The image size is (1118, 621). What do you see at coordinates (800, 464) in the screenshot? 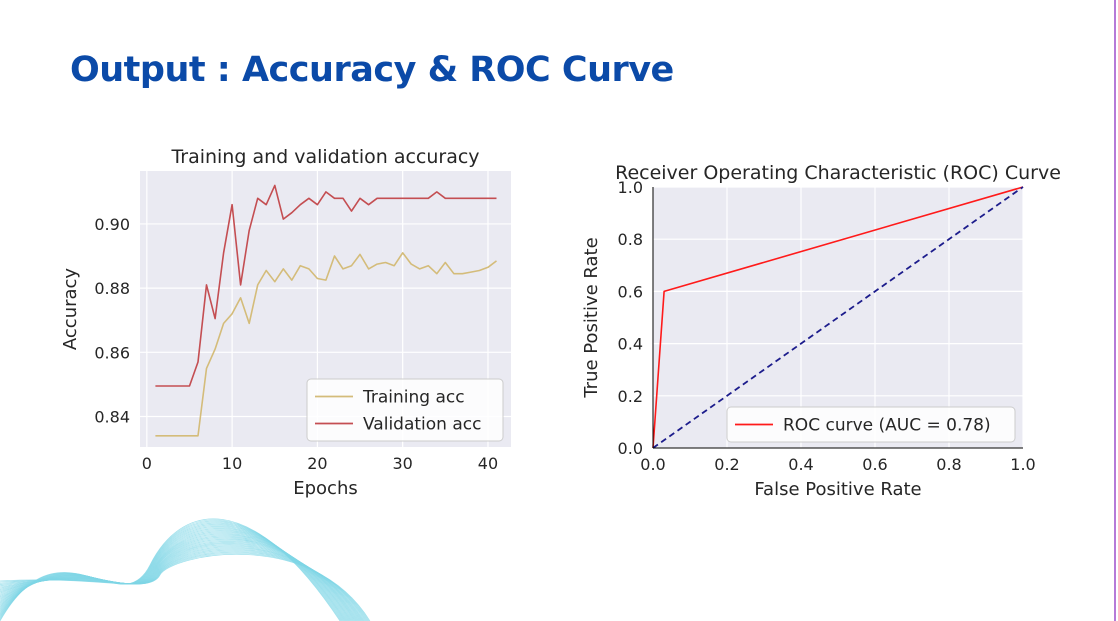
I see `x-tick-label: 0.4` at bounding box center [800, 464].